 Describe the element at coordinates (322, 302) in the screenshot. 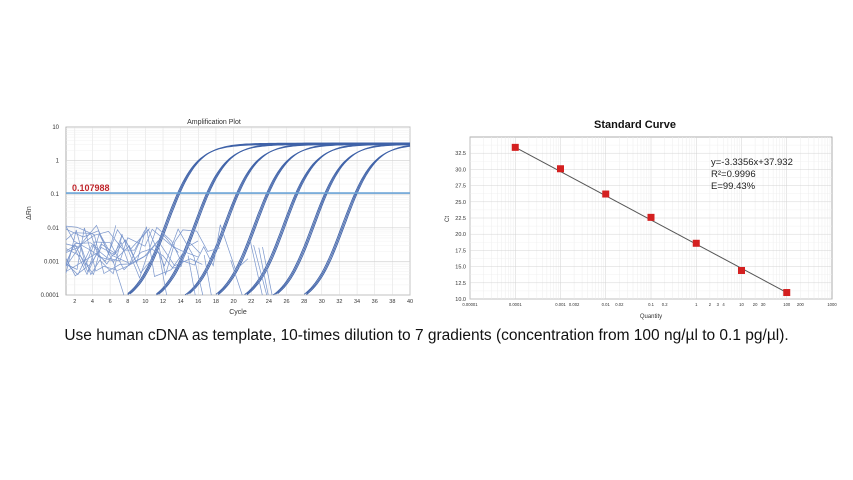

I see `amp-xtick-label: 30` at that location.